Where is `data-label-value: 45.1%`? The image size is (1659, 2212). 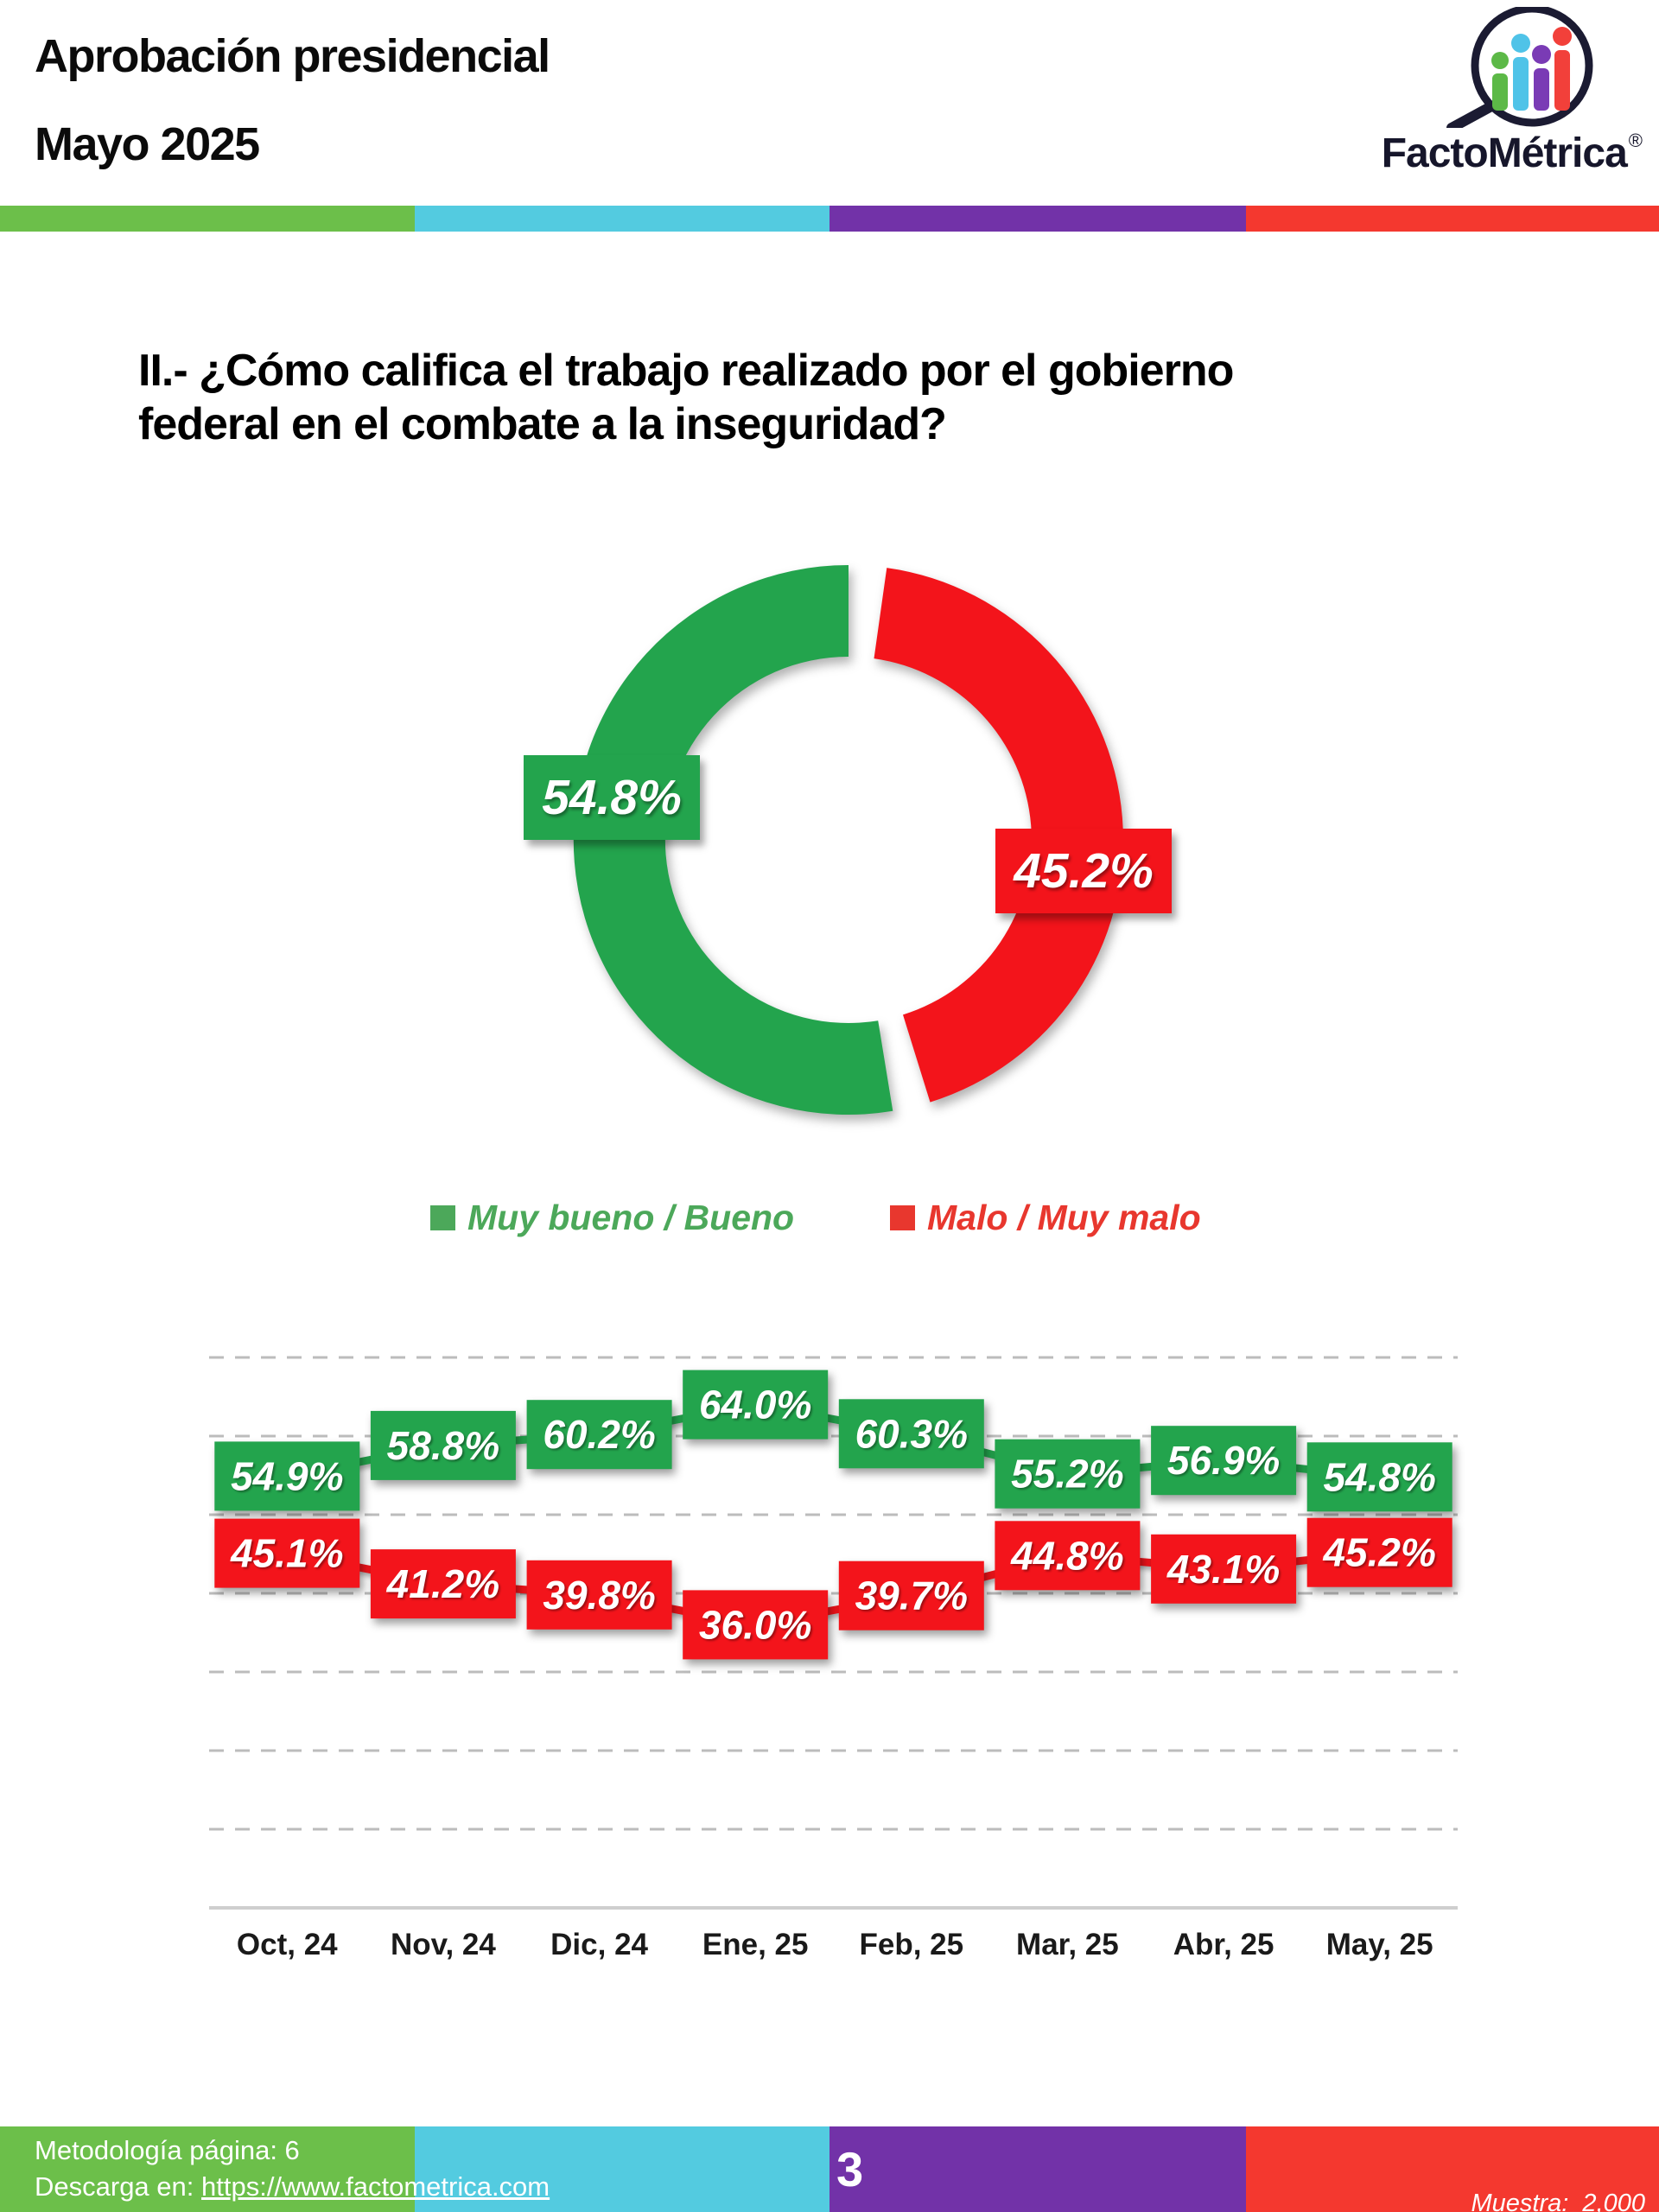
data-label-value: 45.1% is located at coordinates (286, 1553).